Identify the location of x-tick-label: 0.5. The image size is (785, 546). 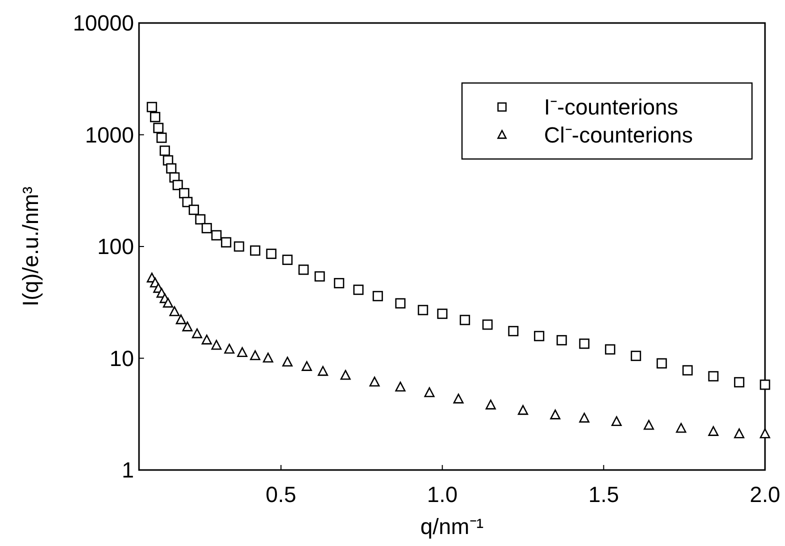
(281, 494).